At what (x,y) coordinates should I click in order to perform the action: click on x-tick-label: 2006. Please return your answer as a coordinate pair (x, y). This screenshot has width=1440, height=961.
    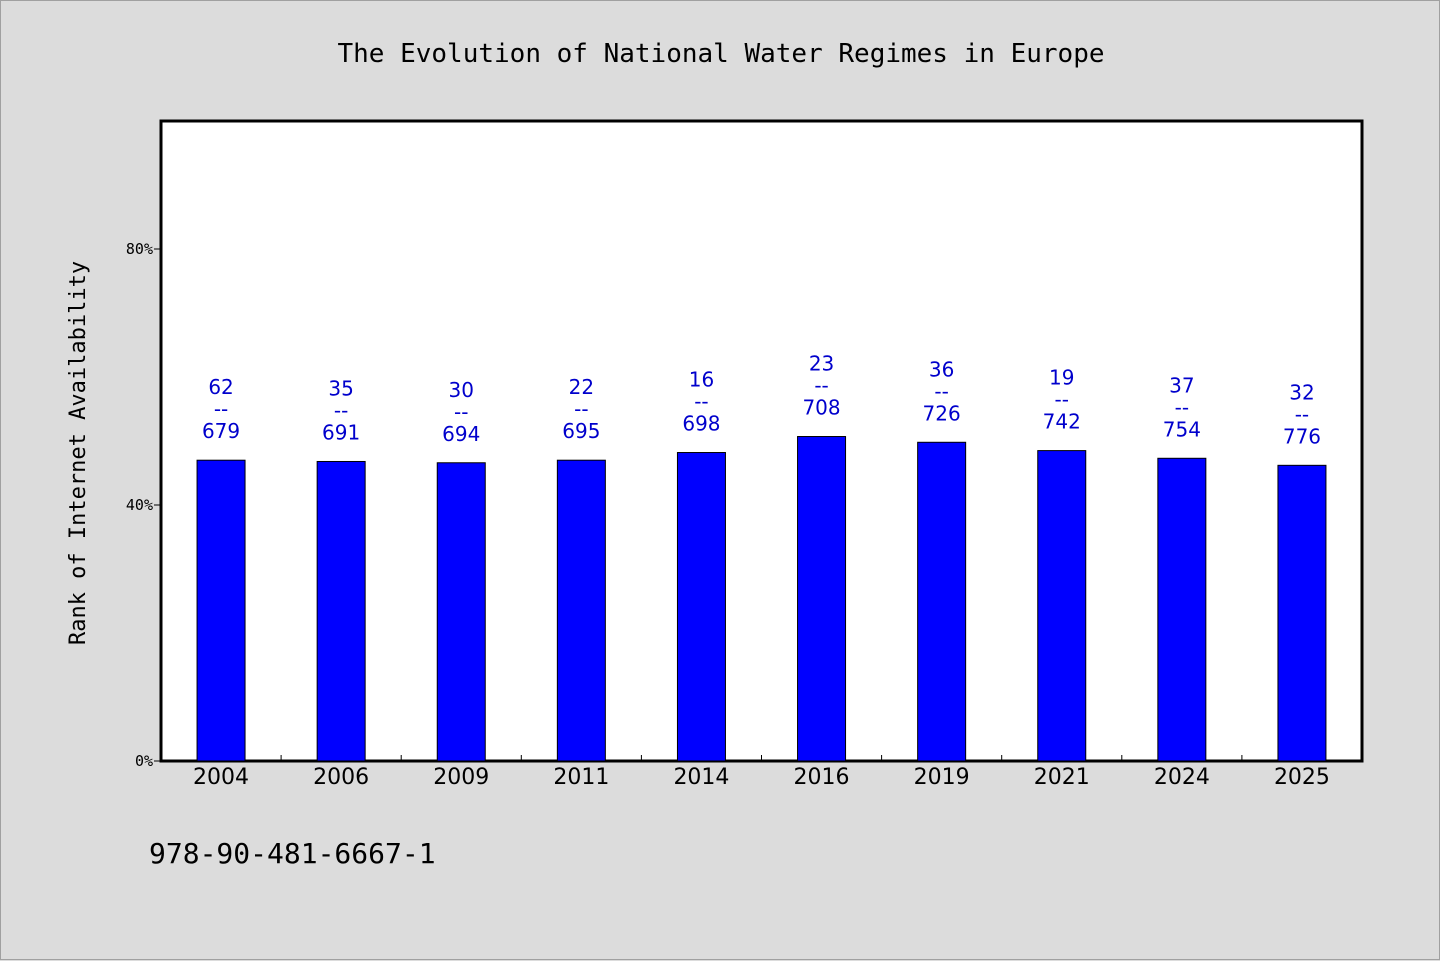
    Looking at the image, I should click on (341, 777).